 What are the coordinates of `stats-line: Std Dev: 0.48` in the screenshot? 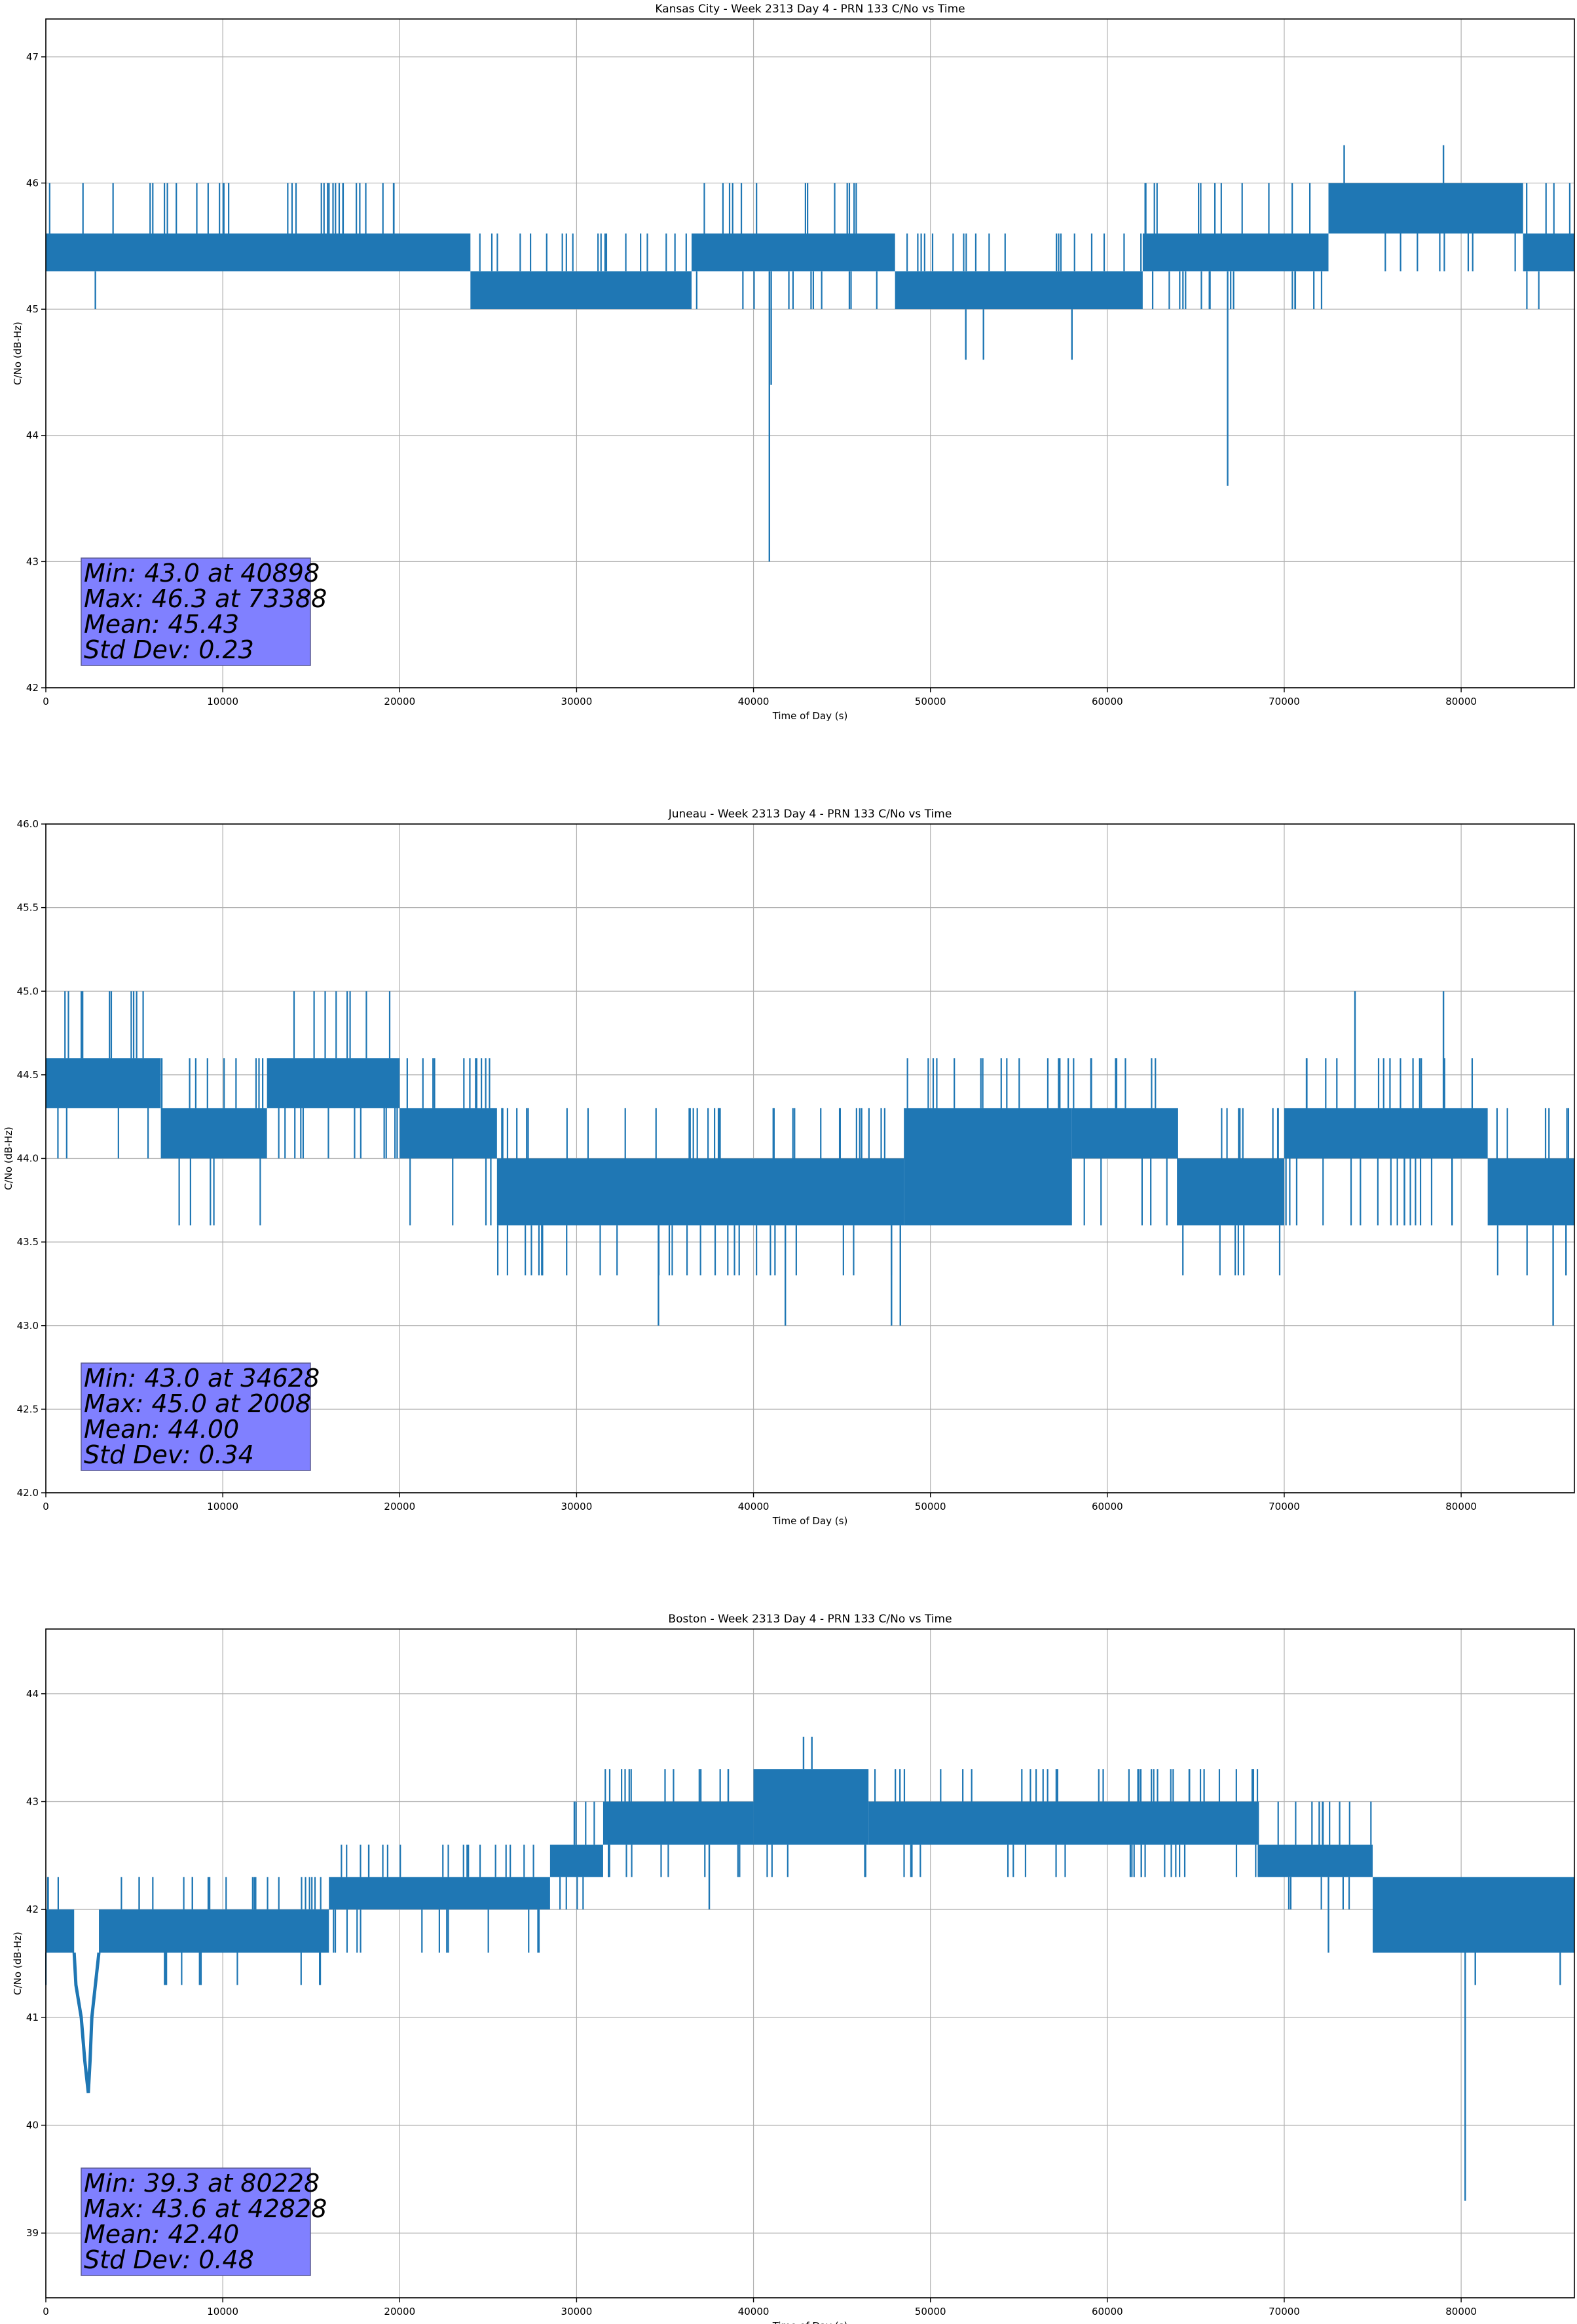 It's located at (169, 2259).